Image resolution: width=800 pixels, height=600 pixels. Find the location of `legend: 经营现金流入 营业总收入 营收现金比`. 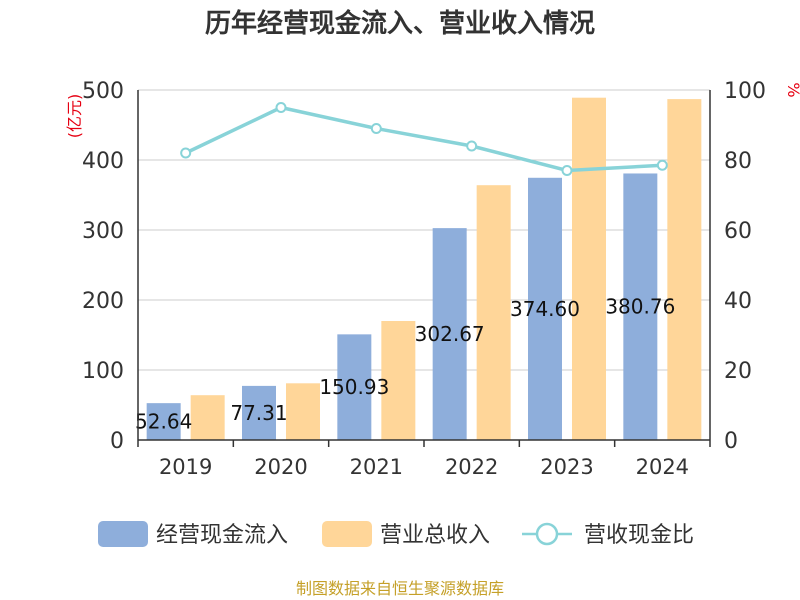

legend: 经营现金流入 营业总收入 营收现金比 is located at coordinates (396, 534).